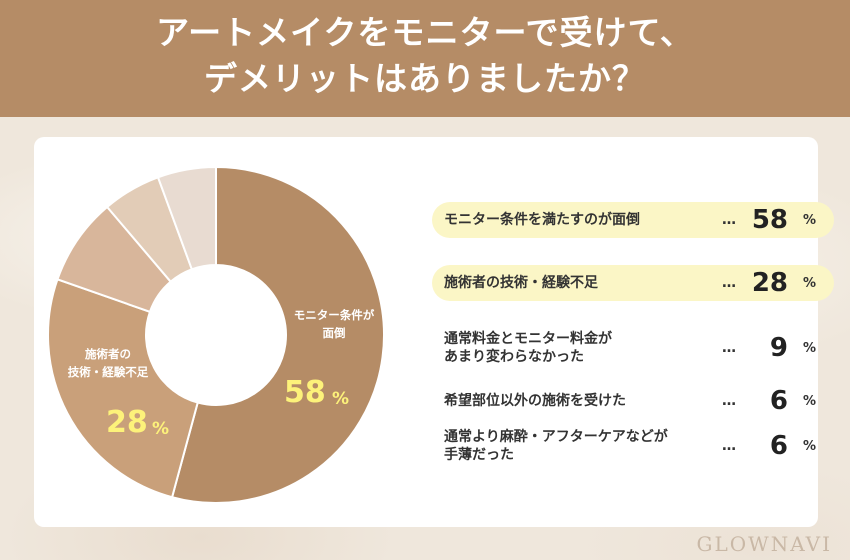 Image resolution: width=850 pixels, height=560 pixels. What do you see at coordinates (305, 392) in the screenshot?
I see `slice-pct-0: 58` at bounding box center [305, 392].